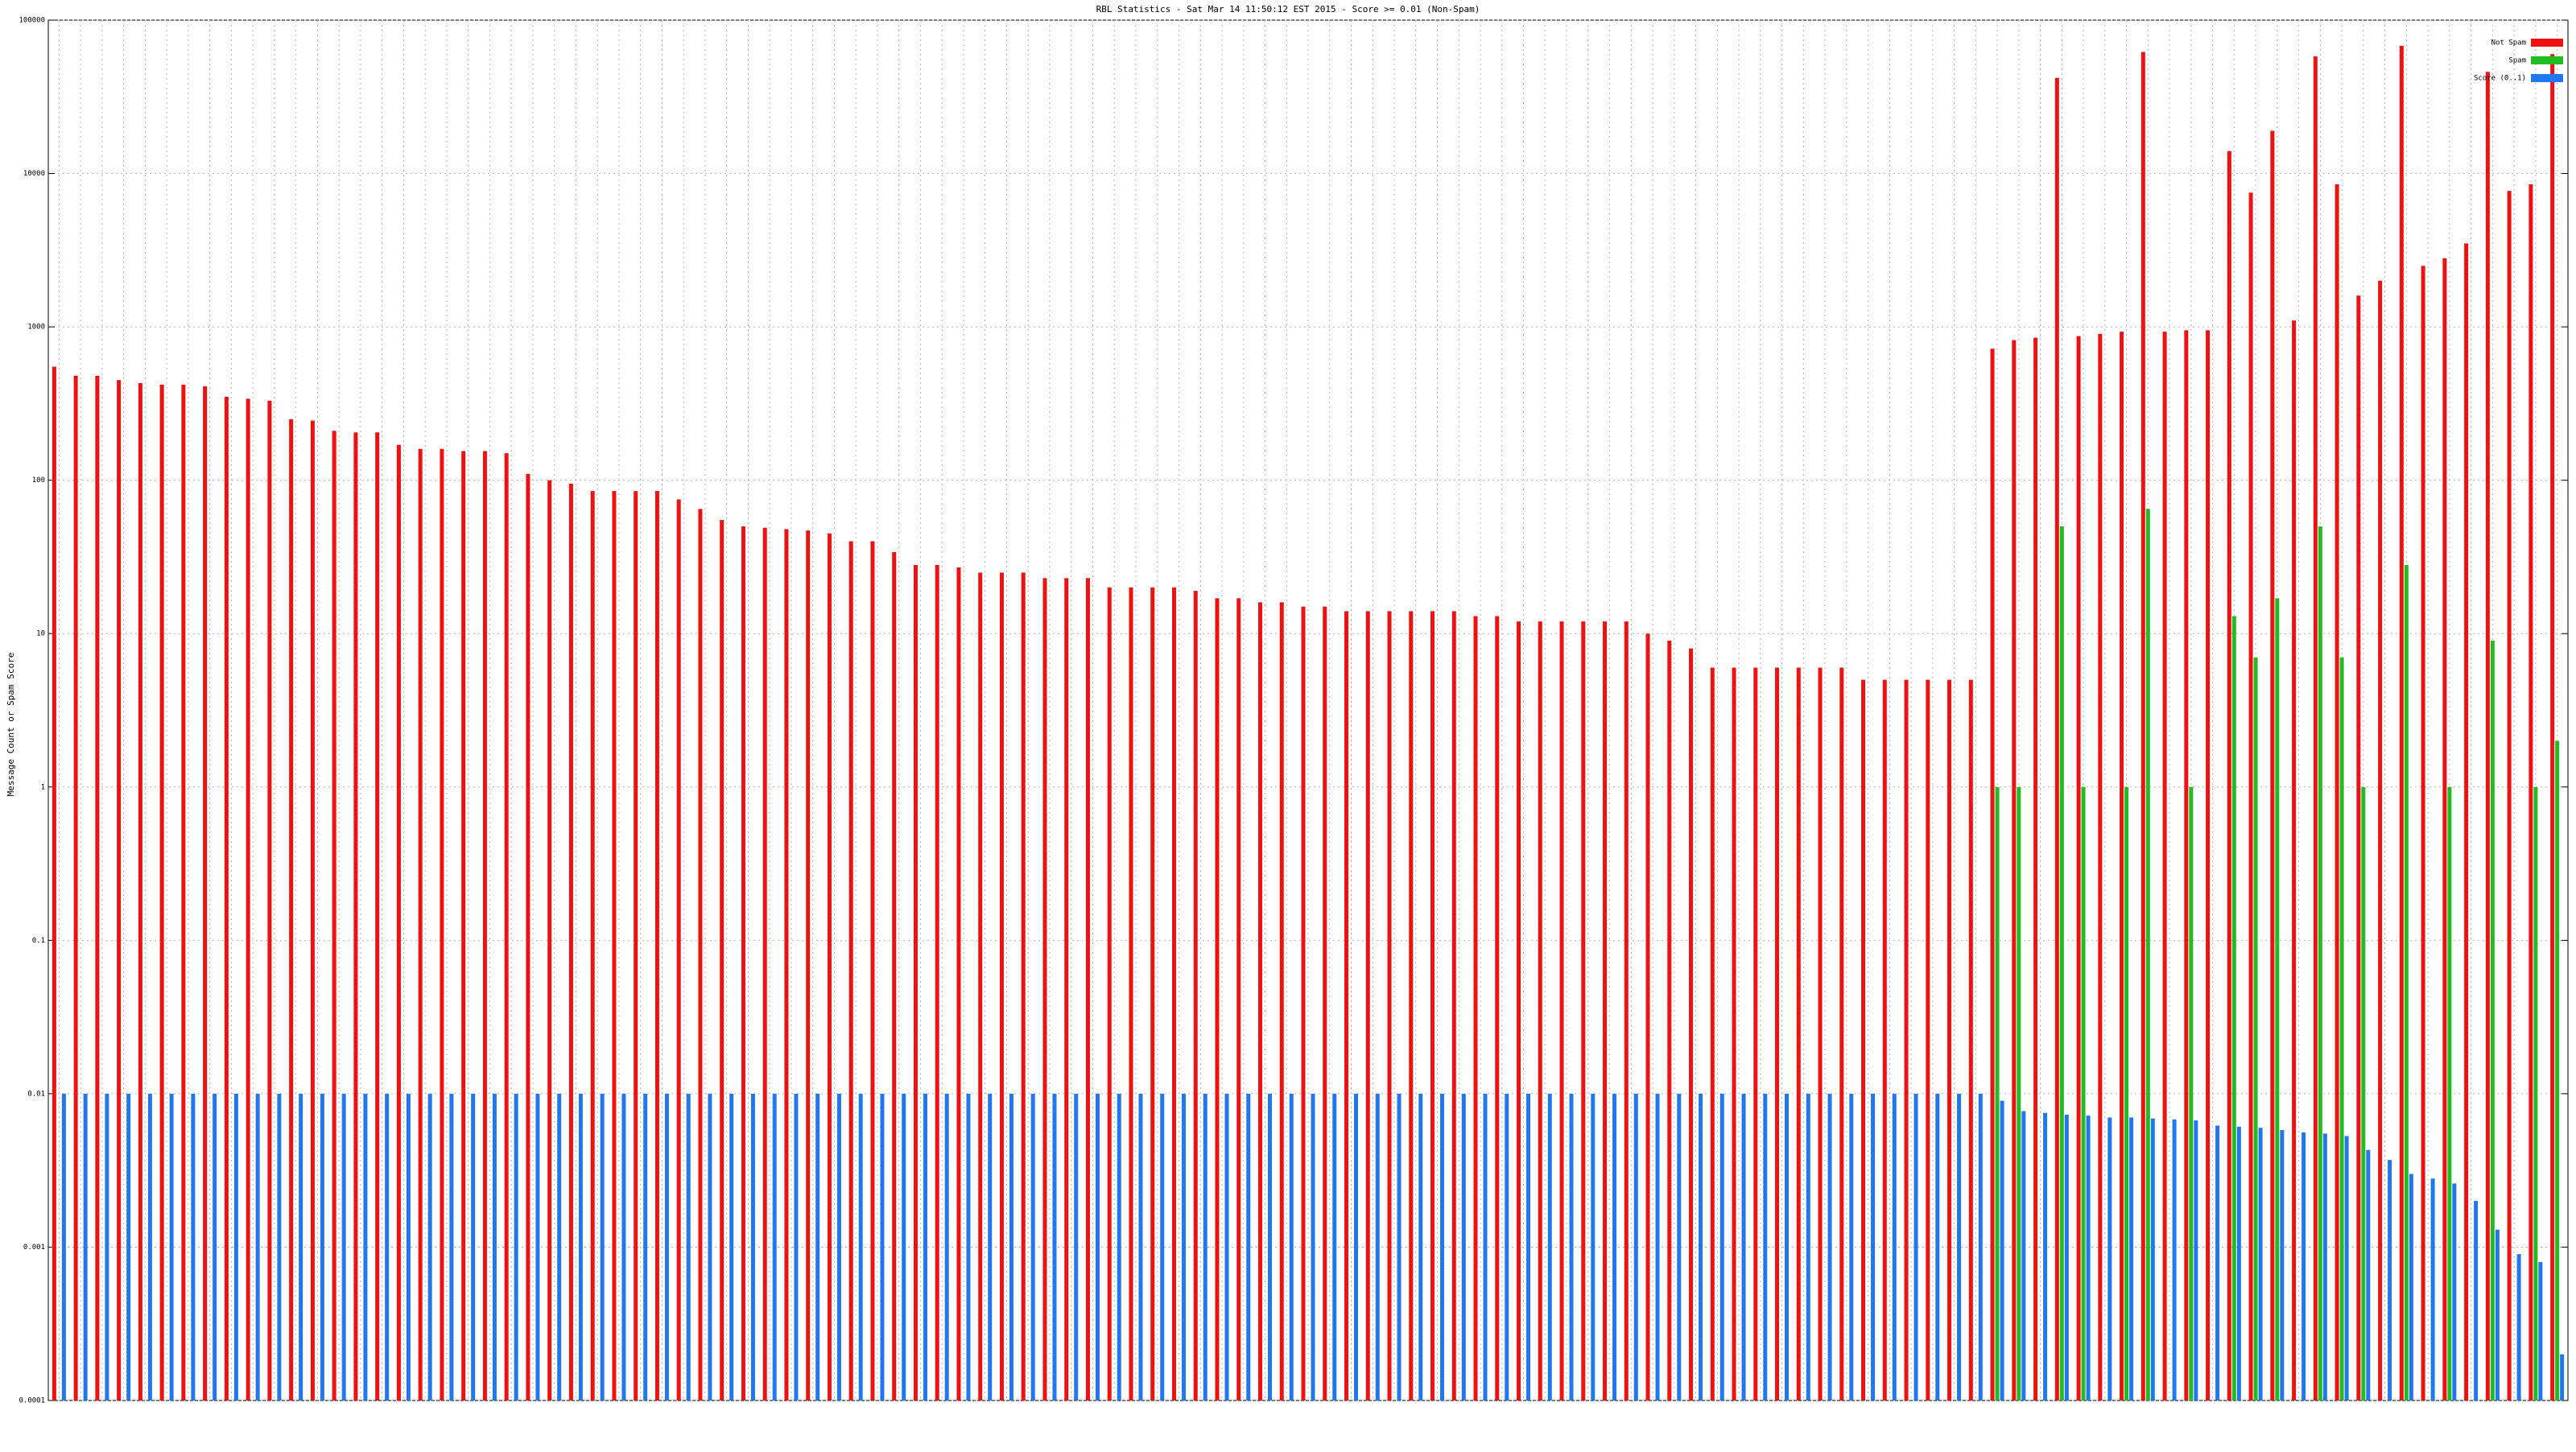  What do you see at coordinates (2508, 43) in the screenshot?
I see `legend-label: Not Spam` at bounding box center [2508, 43].